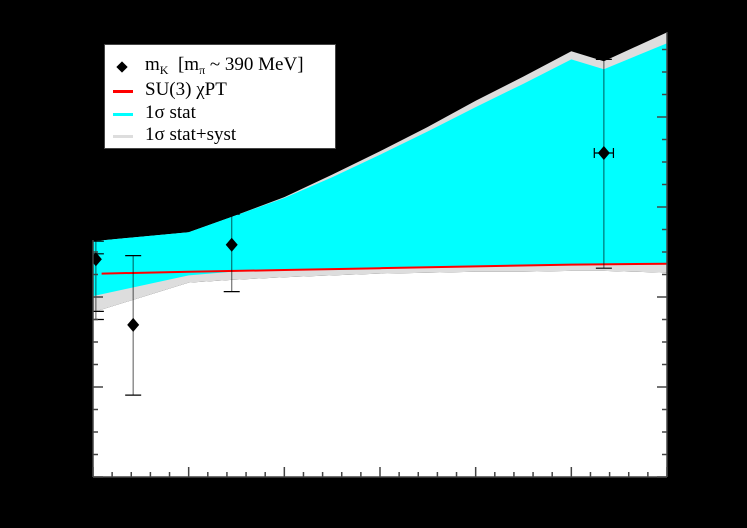 The height and width of the screenshot is (528, 747). I want to click on legend-item-mk: mK [mπ ~ 390 MeV], so click(220, 67).